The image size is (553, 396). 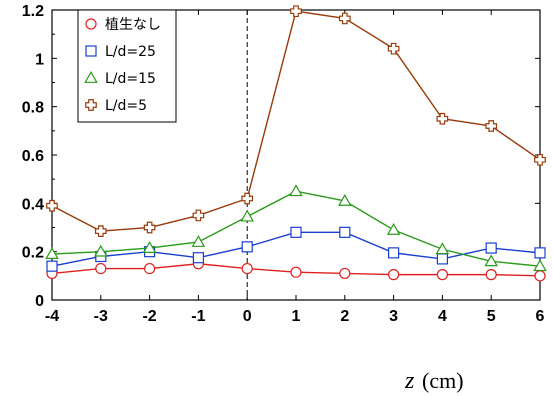 I want to click on x-axis-label-unit: (cm), so click(x=443, y=380).